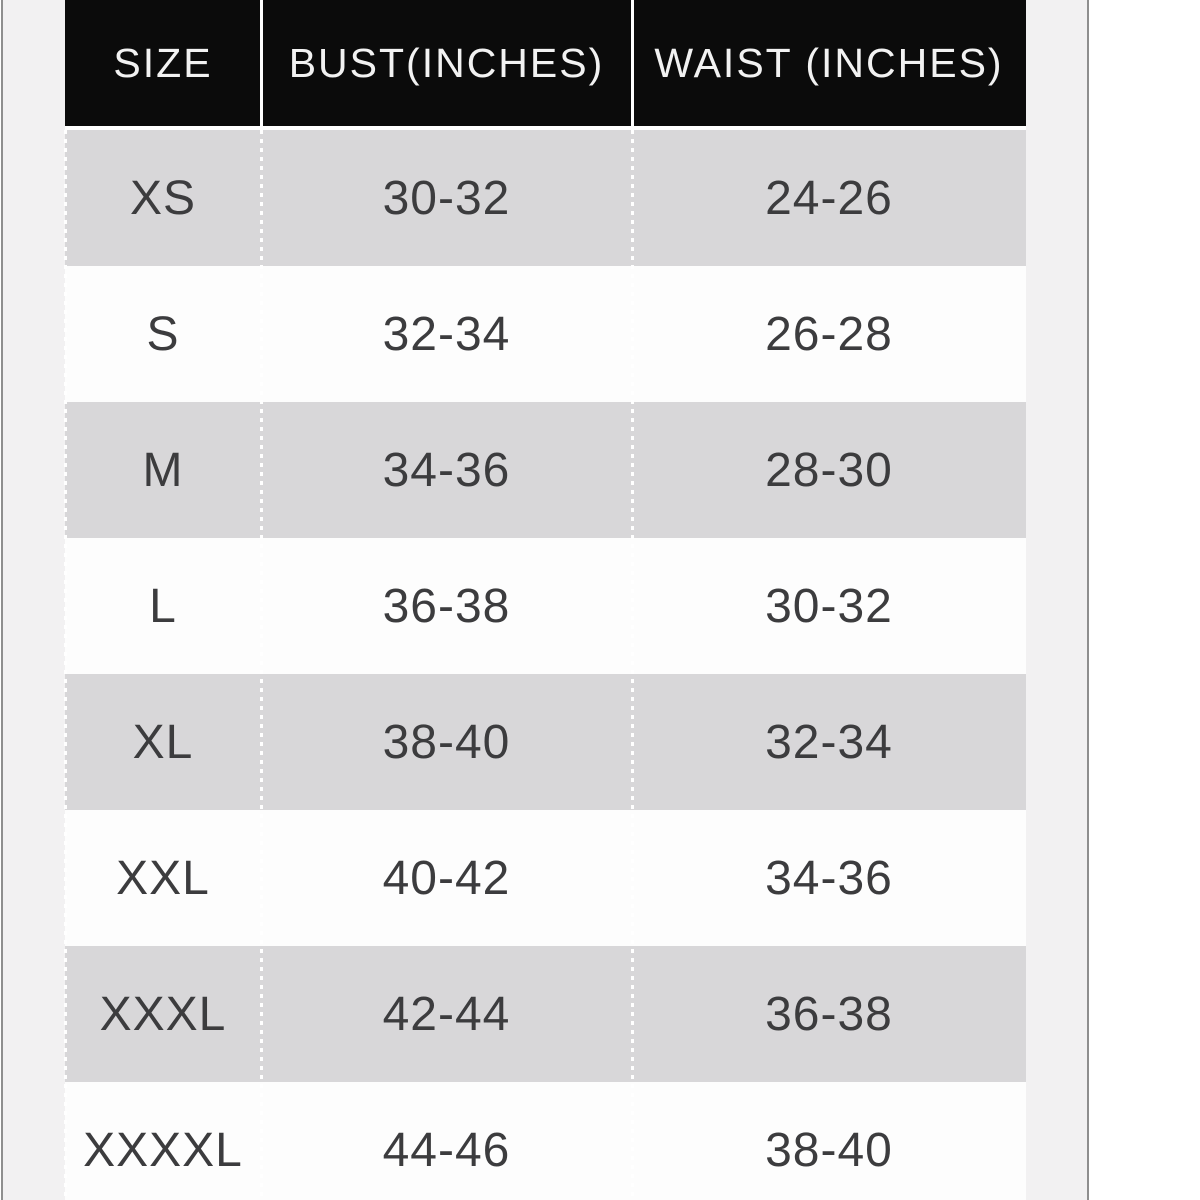 The height and width of the screenshot is (1200, 1200). Describe the element at coordinates (829, 878) in the screenshot. I see `waist-cell-xxl: 34-36` at that location.